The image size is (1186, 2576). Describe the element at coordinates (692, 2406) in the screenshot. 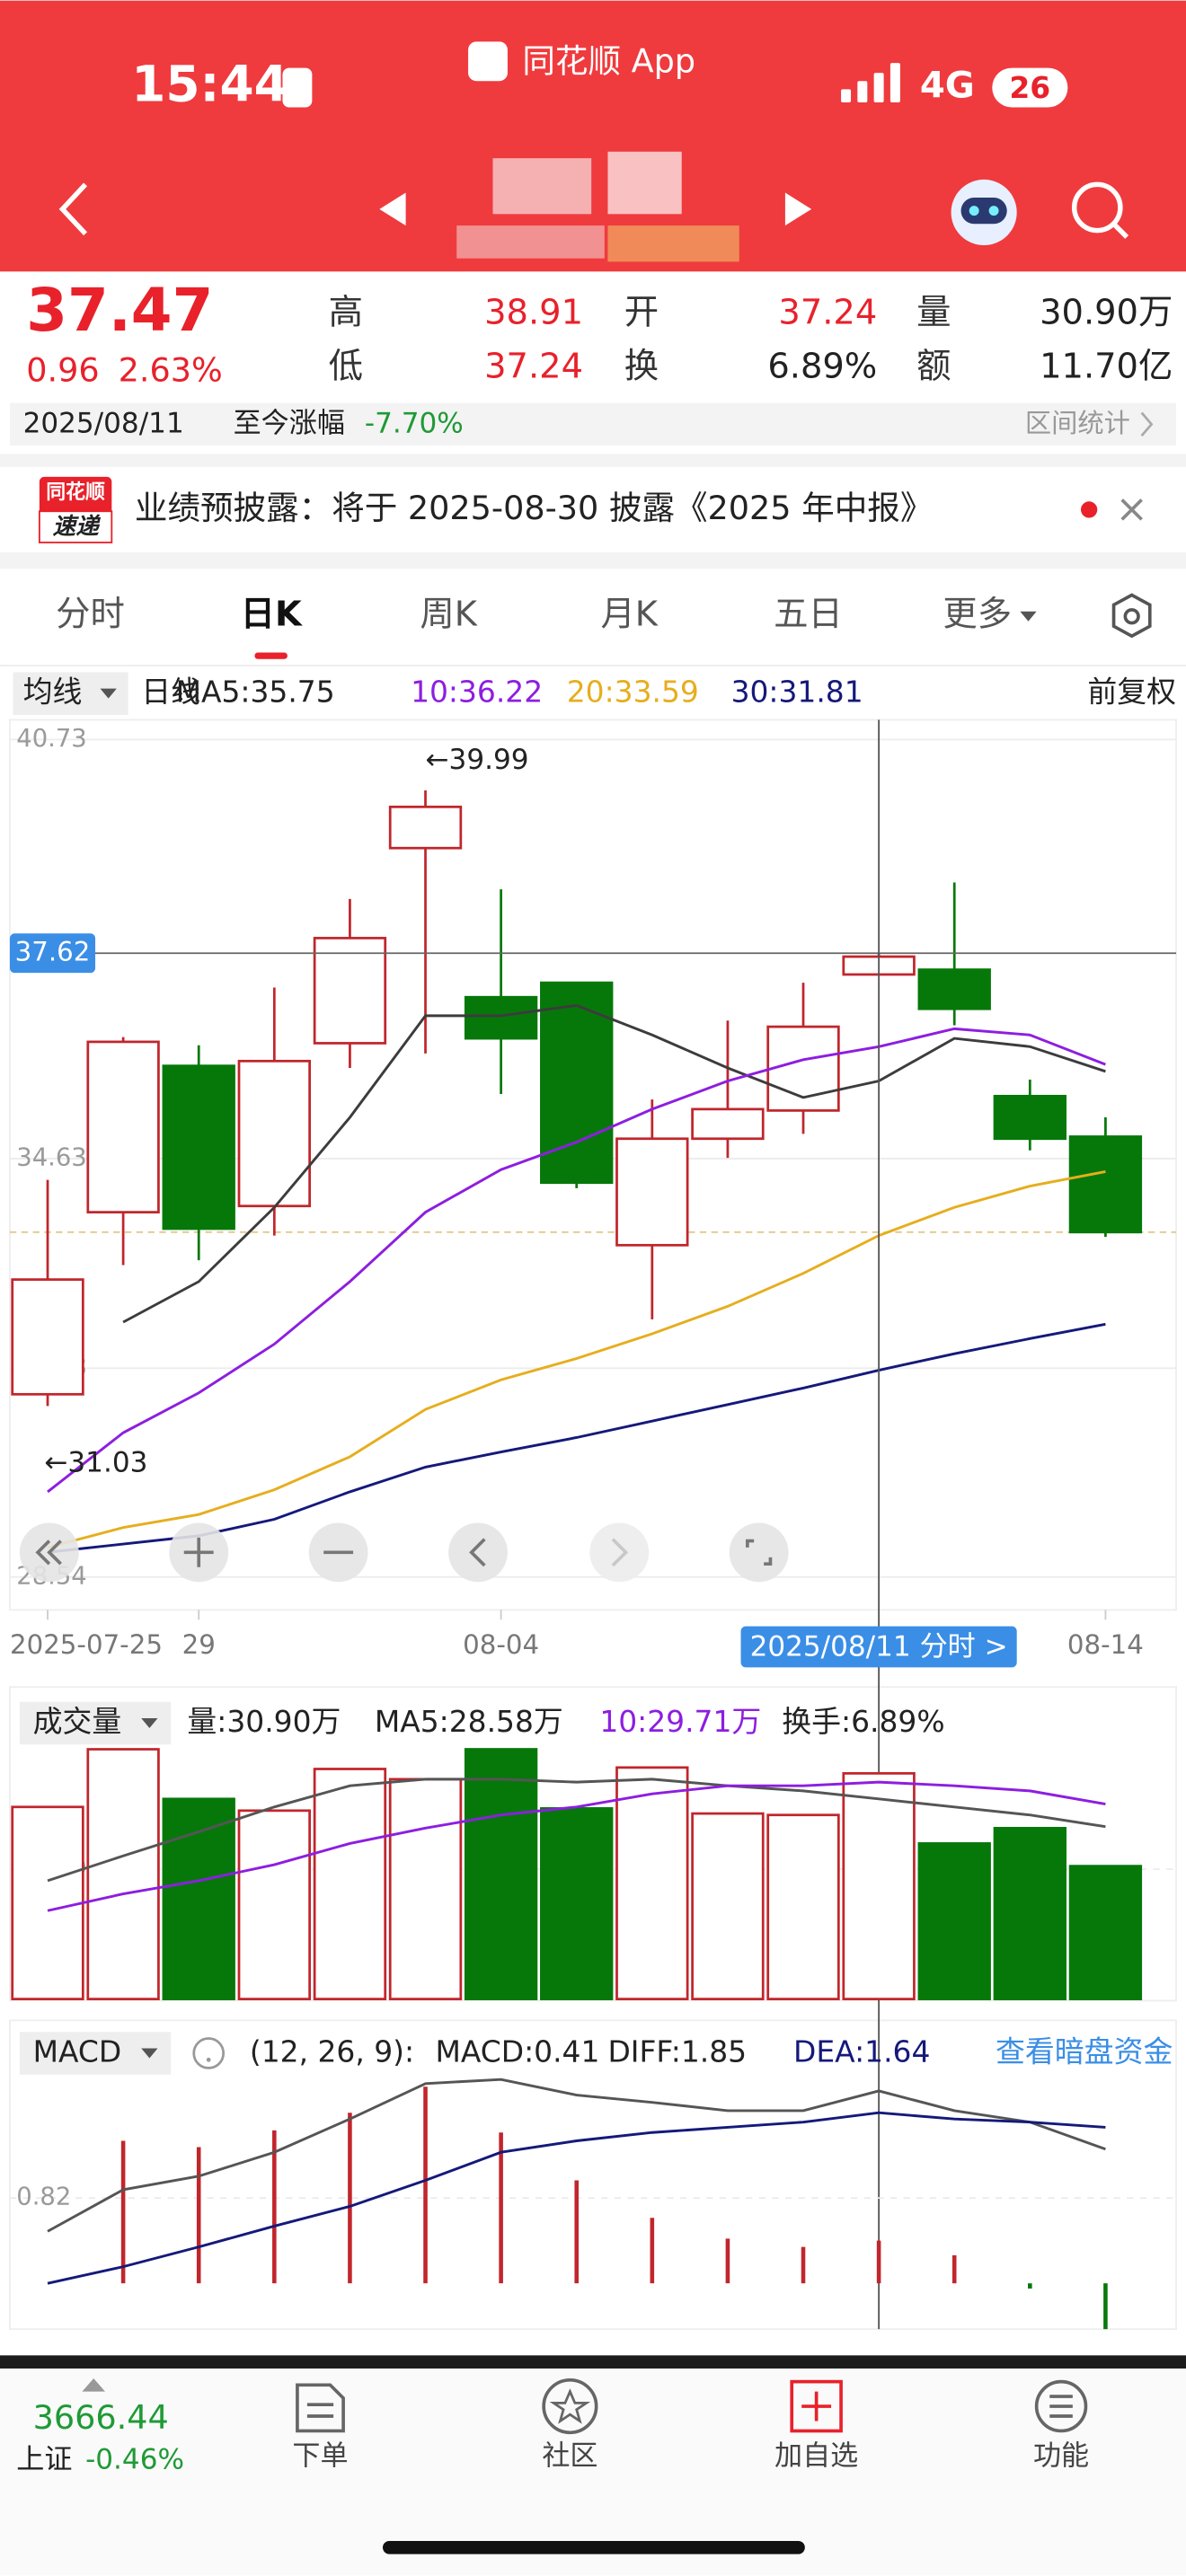

I see `nav-icons` at that location.